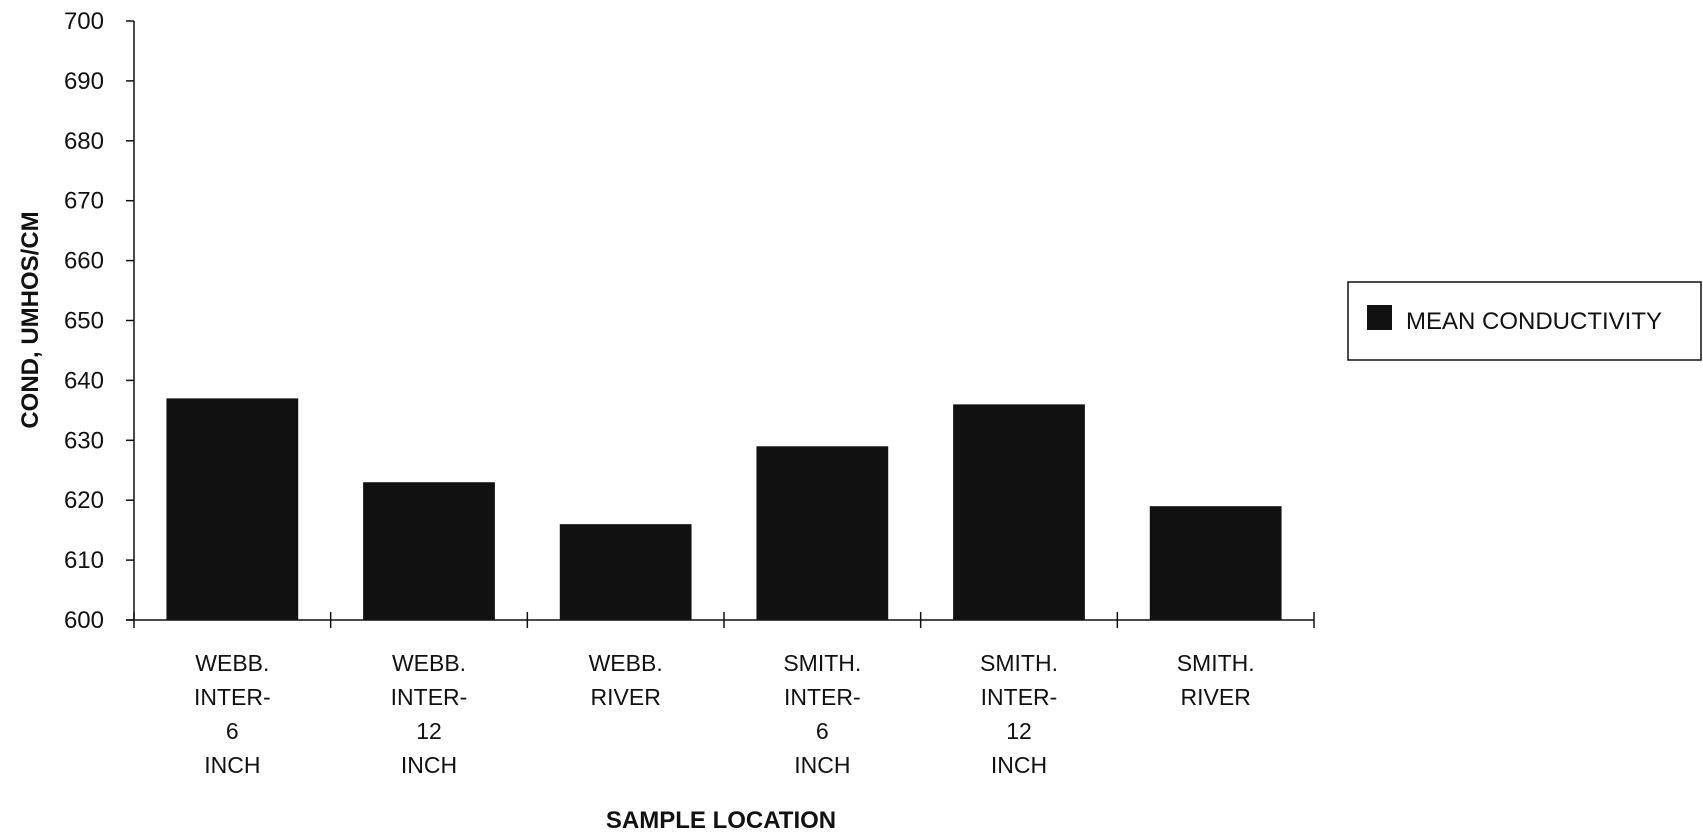 The image size is (1703, 834). Describe the element at coordinates (84, 81) in the screenshot. I see `y-tick-label: 690` at that location.